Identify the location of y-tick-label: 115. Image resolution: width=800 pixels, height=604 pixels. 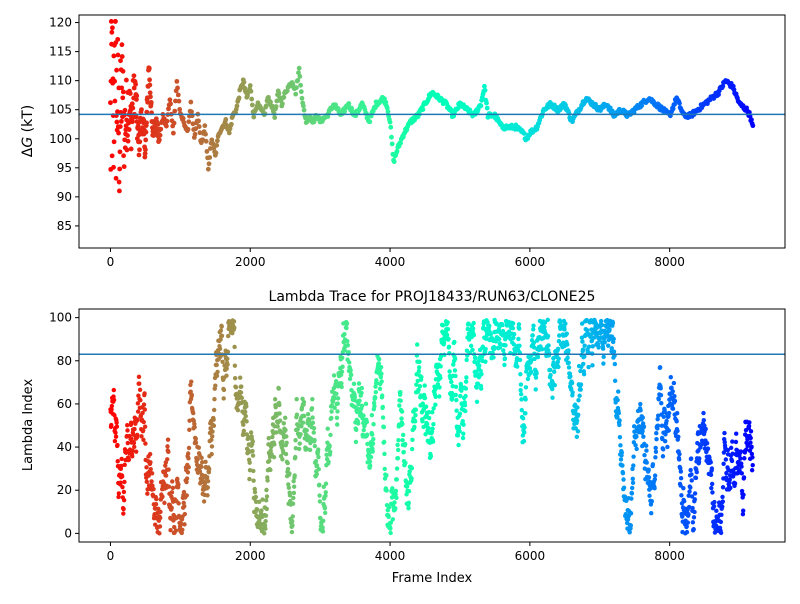
(60, 52).